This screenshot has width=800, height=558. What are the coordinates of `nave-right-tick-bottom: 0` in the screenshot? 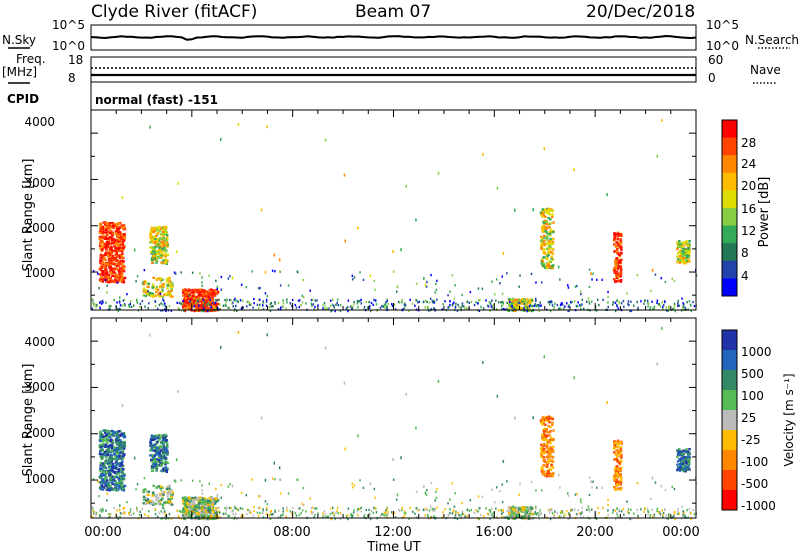 It's located at (712, 78).